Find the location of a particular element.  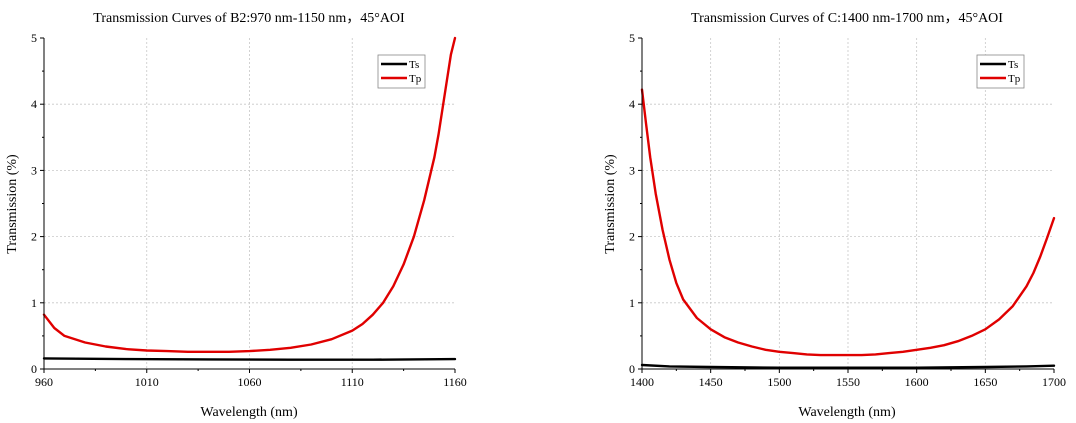

x-tick-label: 1650 is located at coordinates (985, 382).